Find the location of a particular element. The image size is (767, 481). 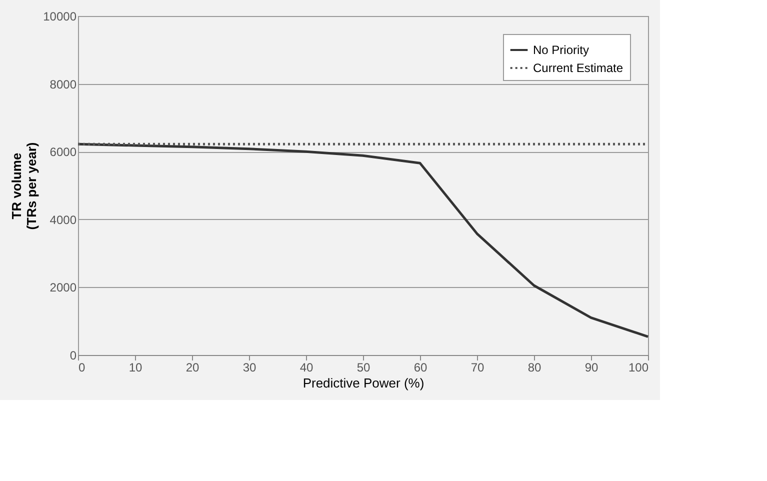

x-axis-title: Predictive Power (%) is located at coordinates (363, 383).